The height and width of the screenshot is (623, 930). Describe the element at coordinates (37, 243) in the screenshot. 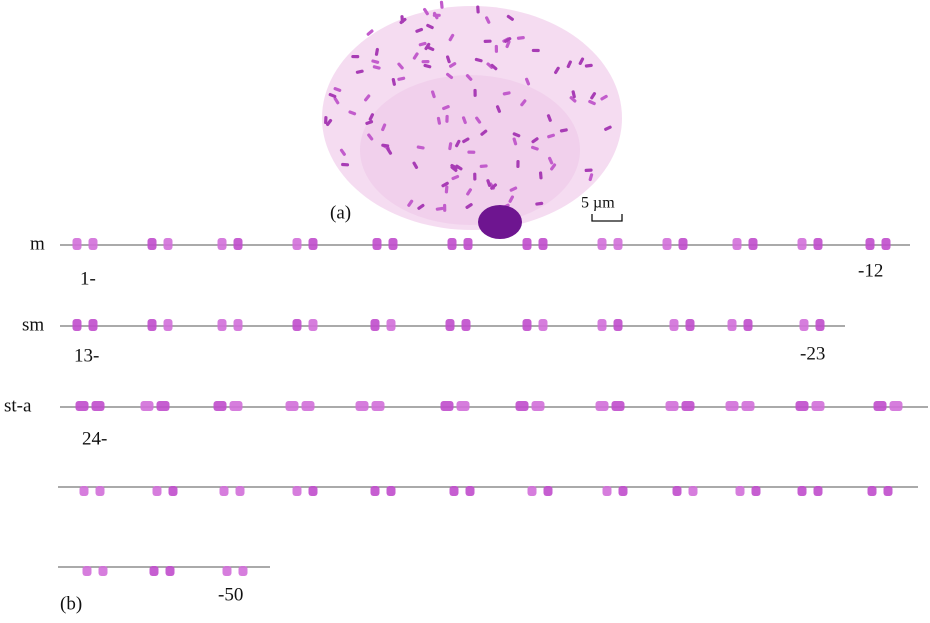

I see `row-class-label: m` at that location.